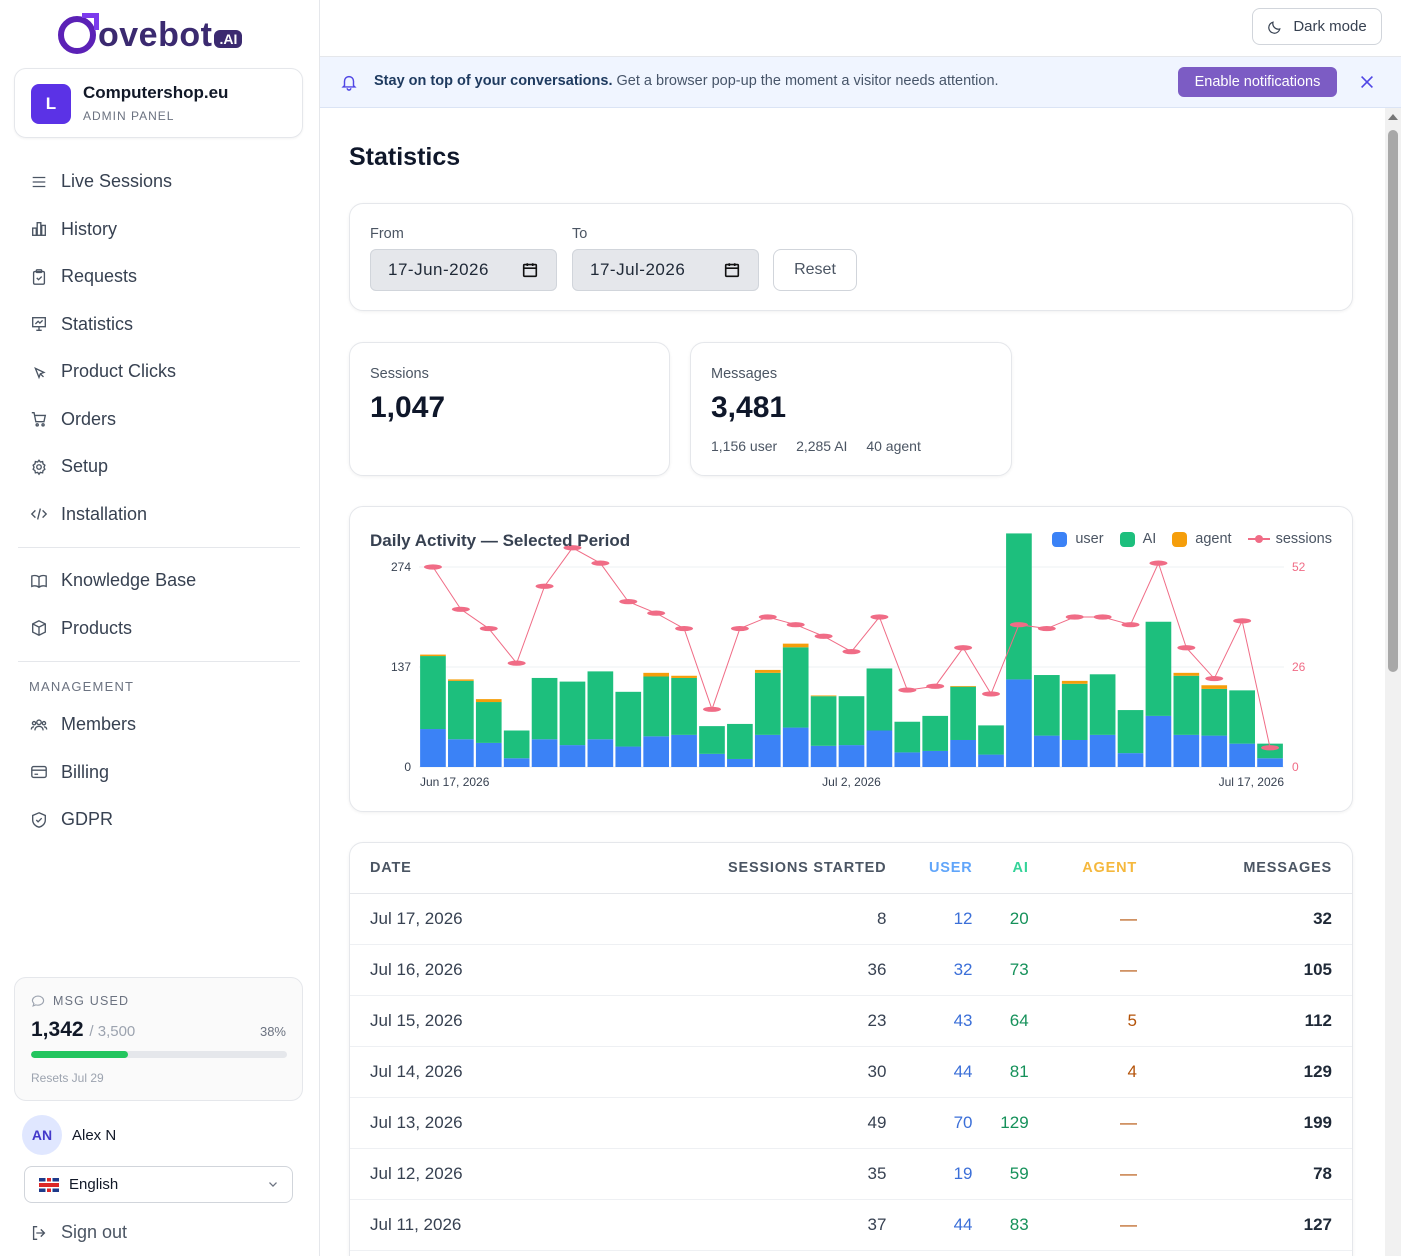  Describe the element at coordinates (273, 1184) in the screenshot. I see `chevron-down-icon` at that location.